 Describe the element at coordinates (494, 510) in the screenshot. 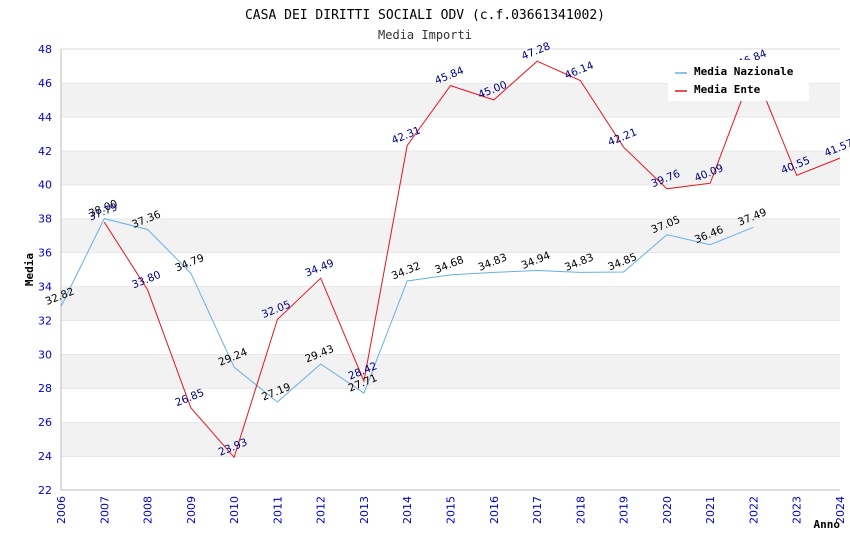

I see `x-tick-label: 2016` at that location.